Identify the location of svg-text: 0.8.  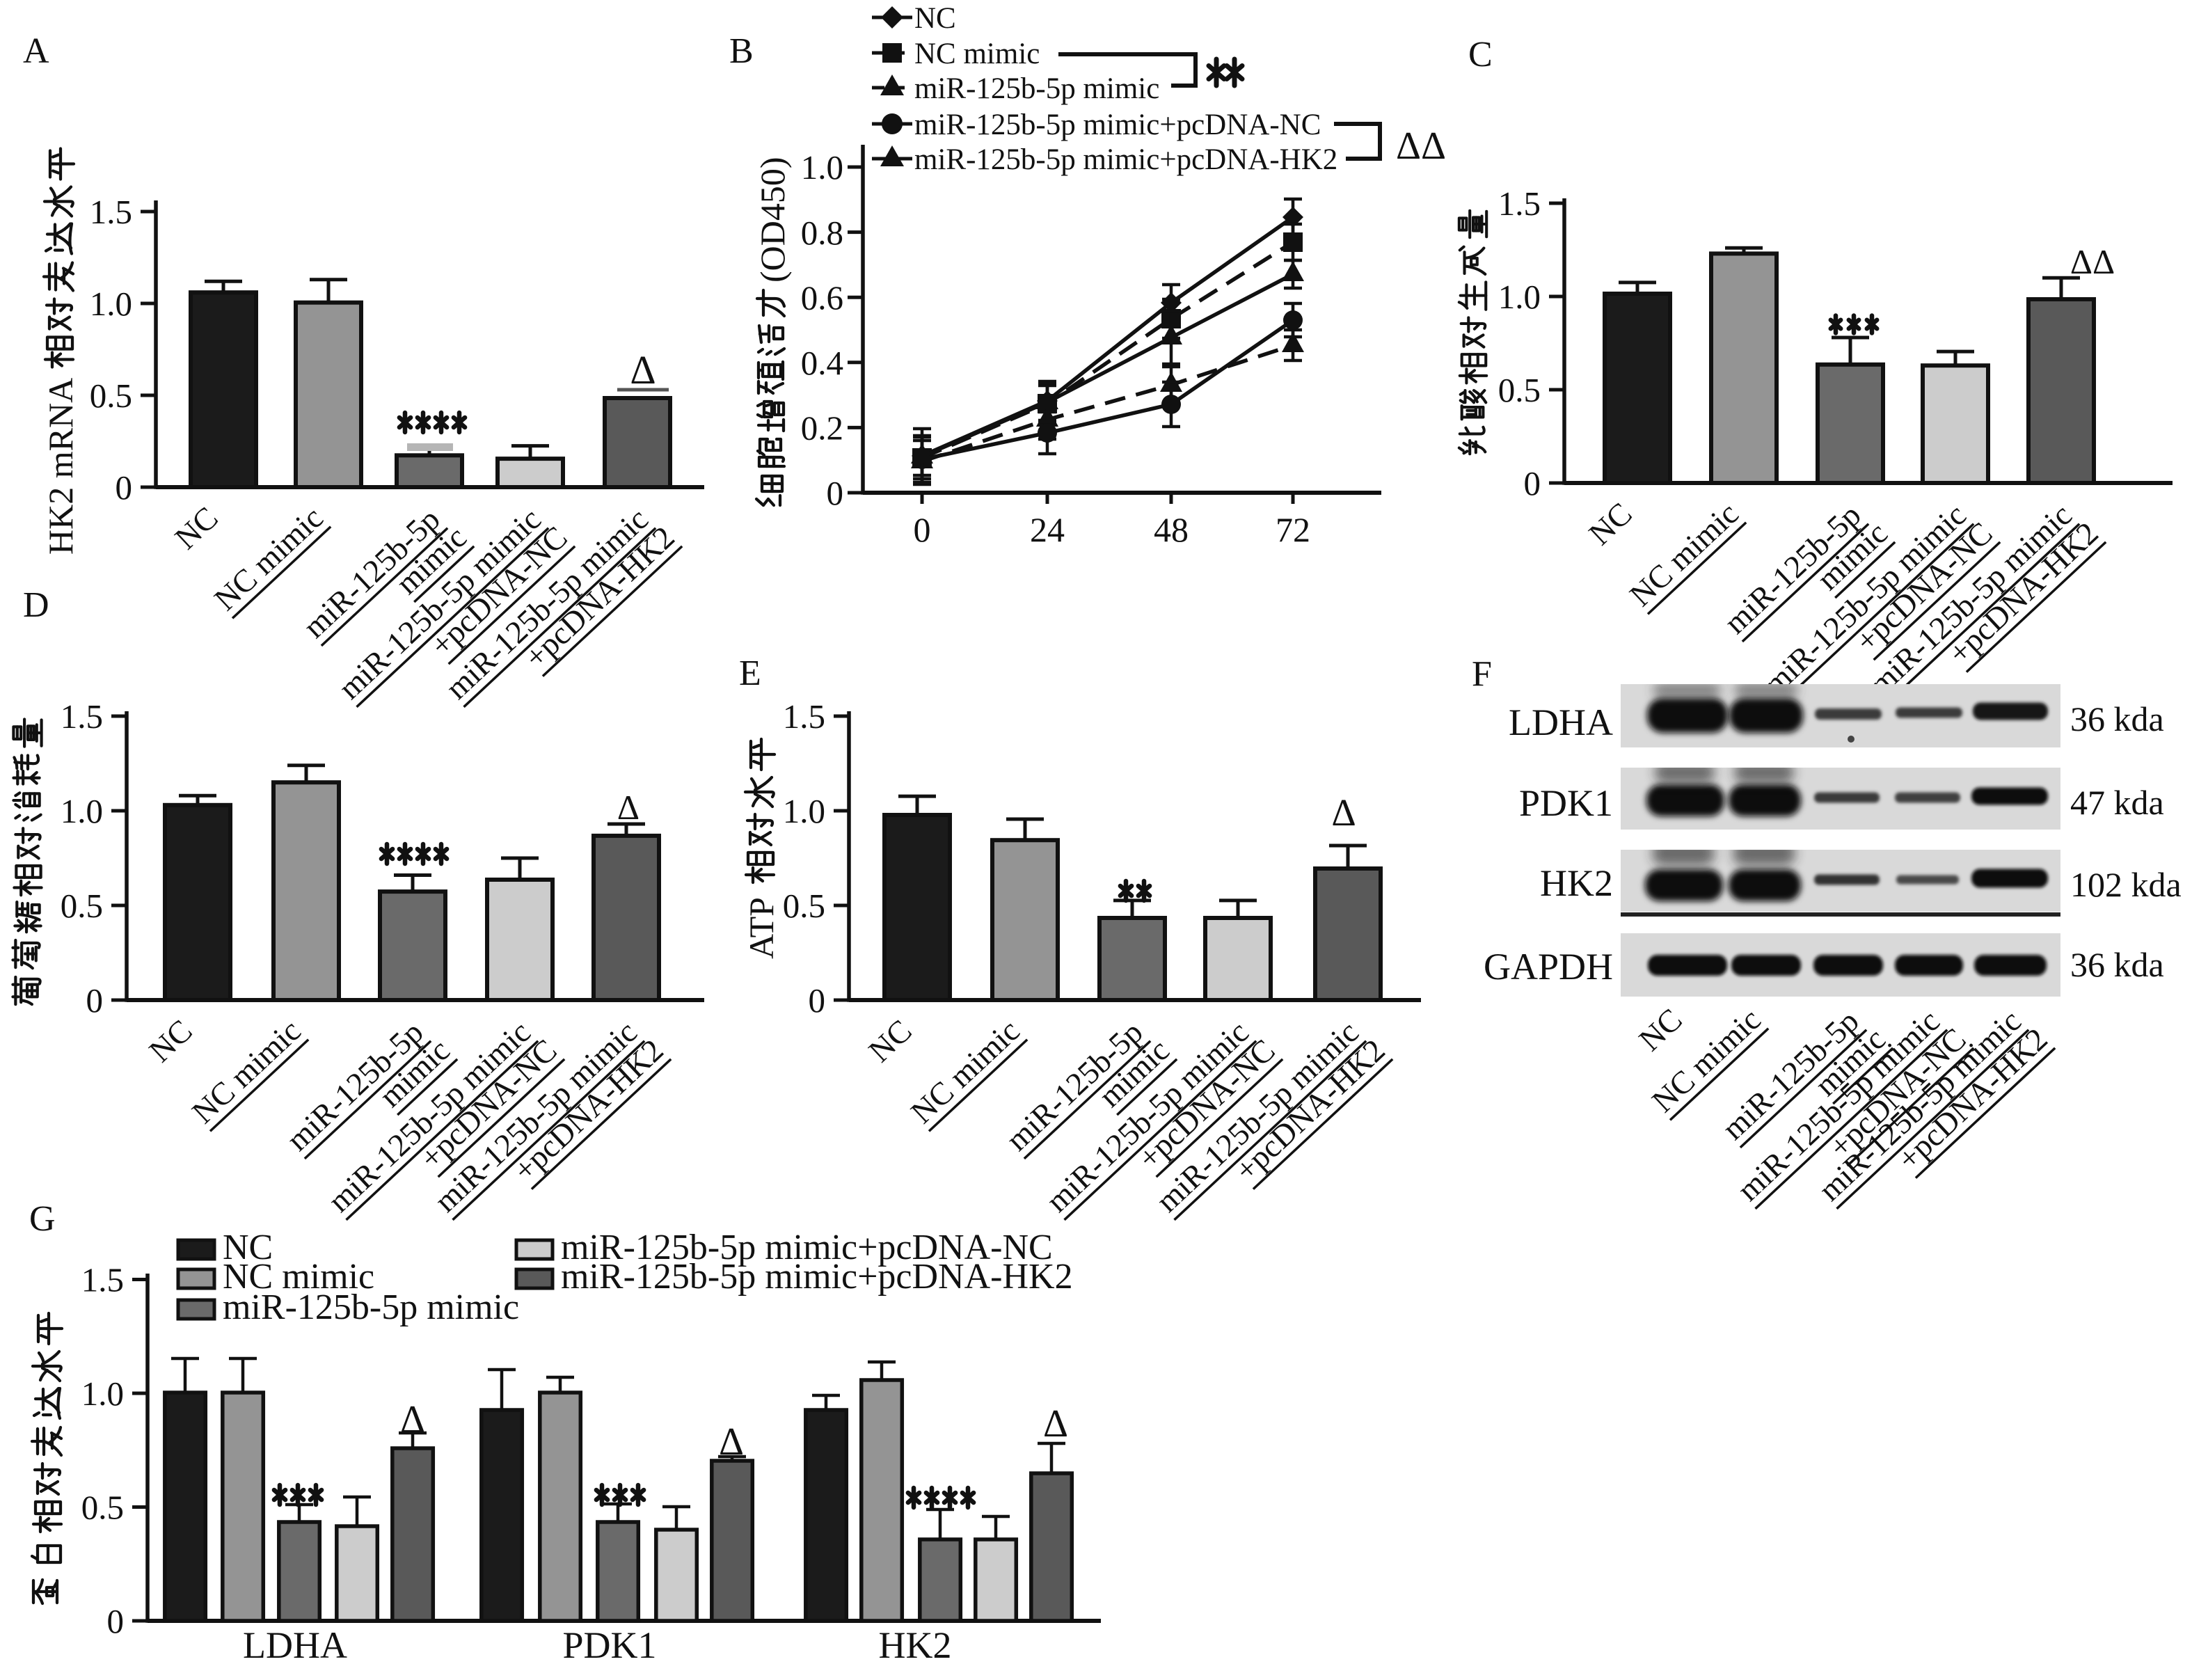
(822, 233).